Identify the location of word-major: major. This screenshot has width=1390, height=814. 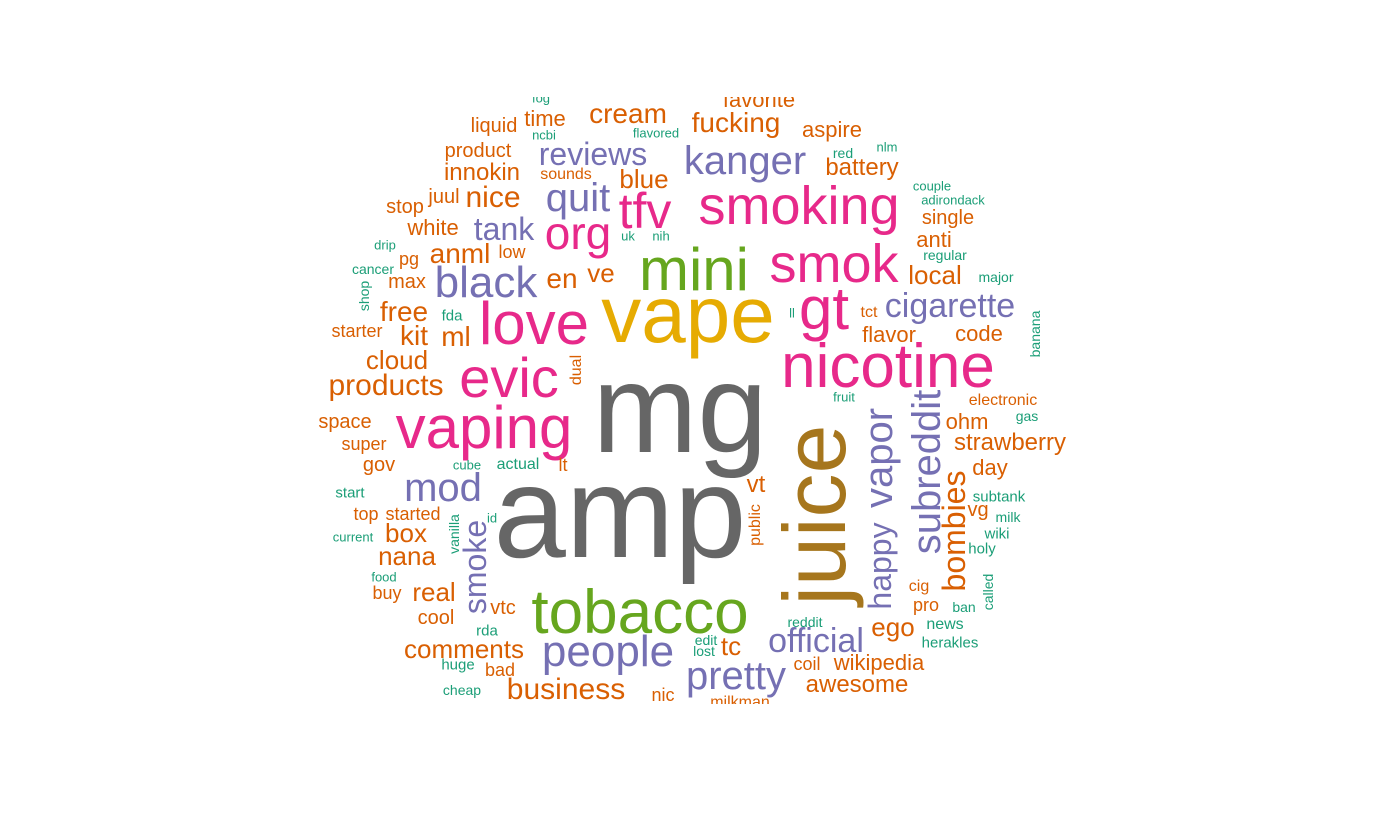
(996, 277).